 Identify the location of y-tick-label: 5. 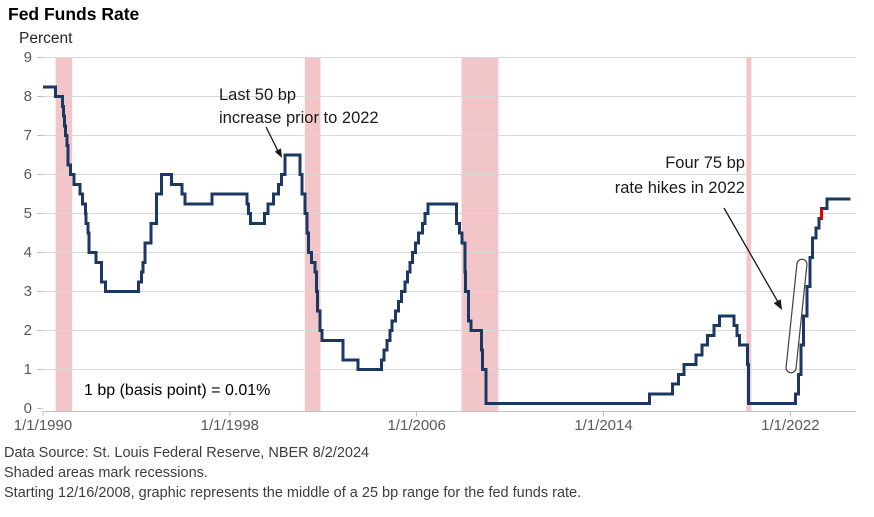
(27, 213).